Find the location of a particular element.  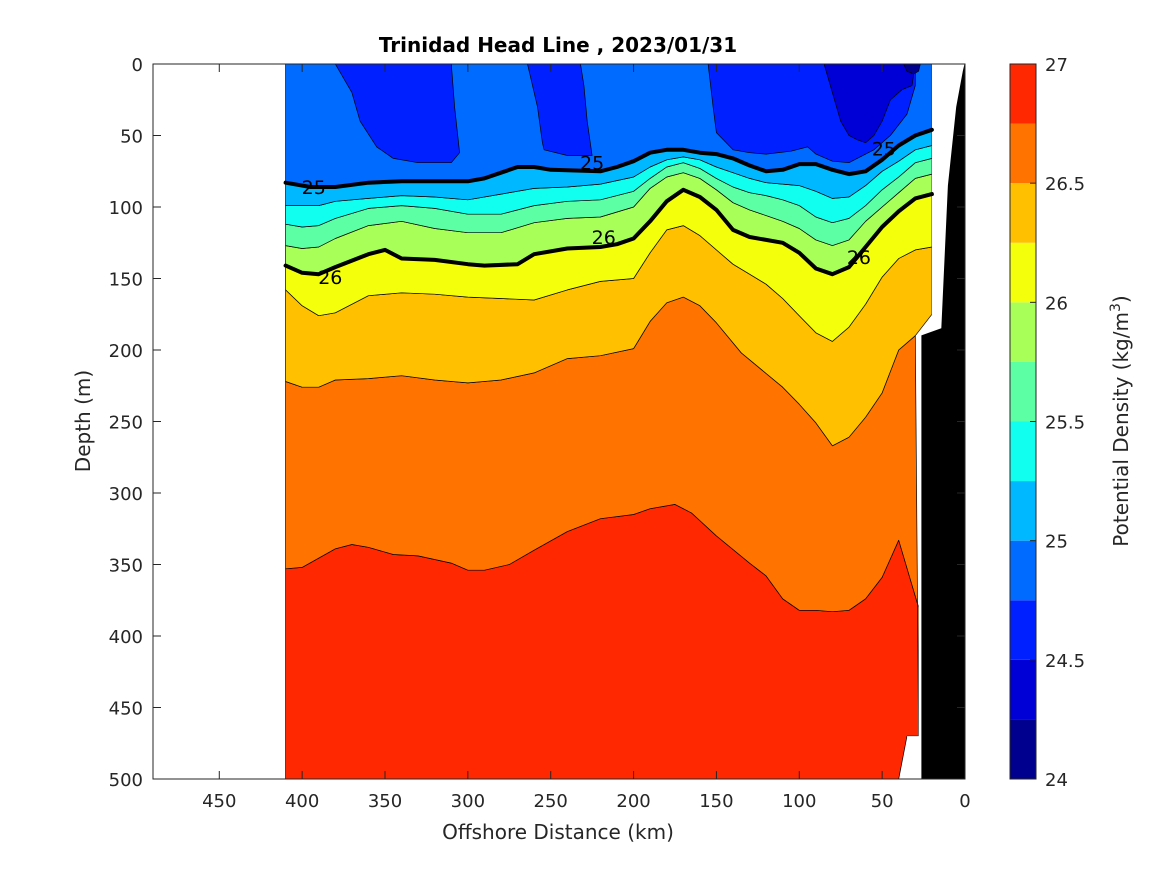

isopycnal-lines is located at coordinates (608, 202).